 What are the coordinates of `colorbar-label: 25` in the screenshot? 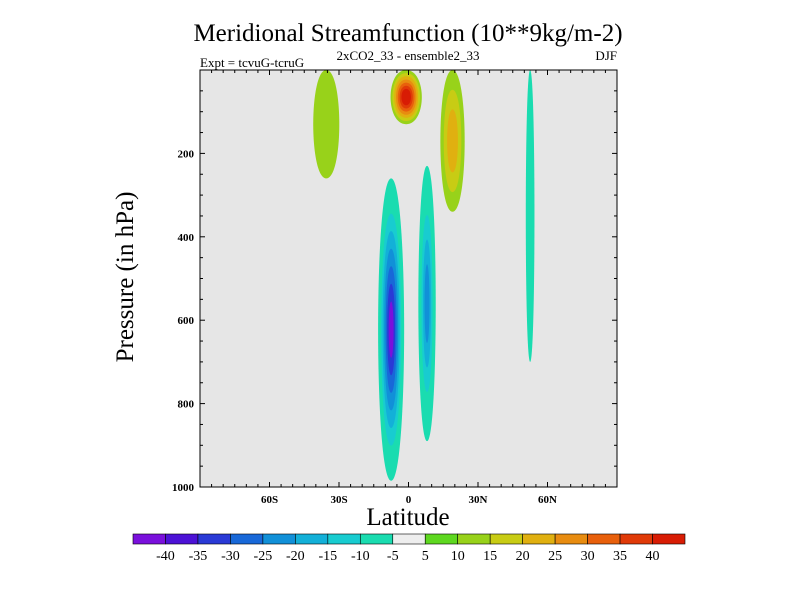 It's located at (555, 556).